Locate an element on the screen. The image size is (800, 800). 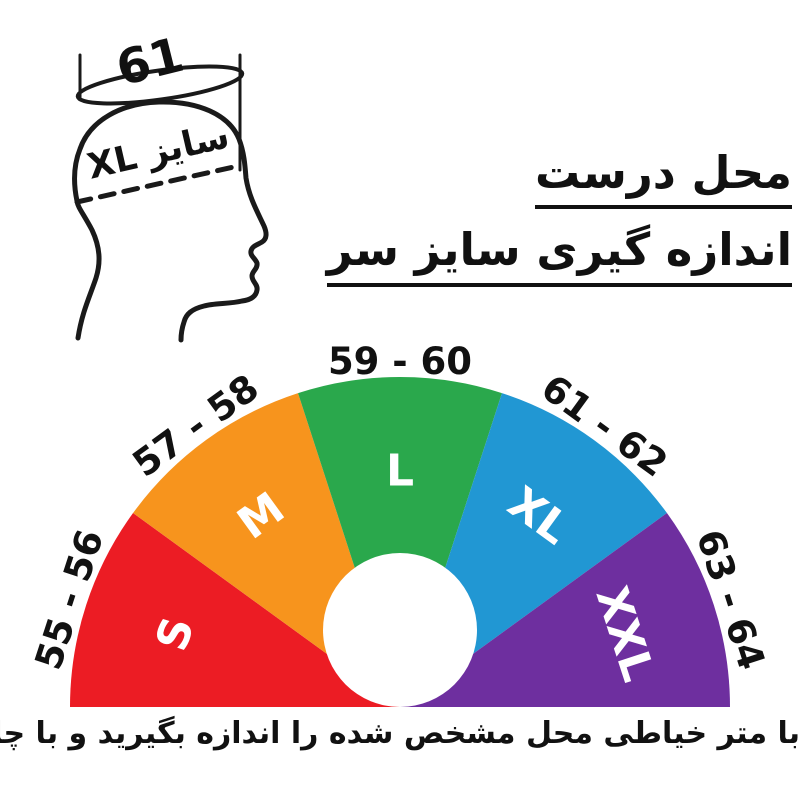
circumference-ellipse is located at coordinates (160, 85).